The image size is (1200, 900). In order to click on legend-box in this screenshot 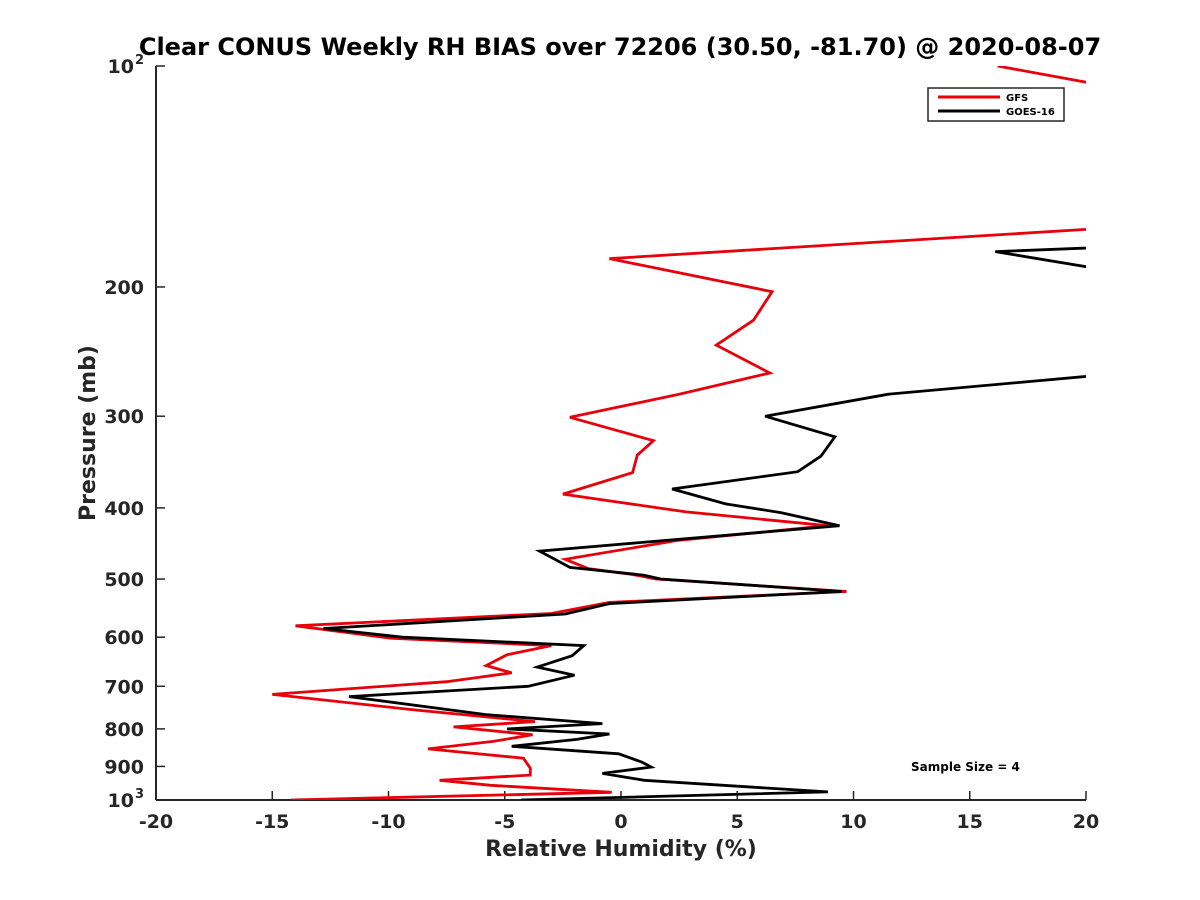, I will do `click(996, 104)`.